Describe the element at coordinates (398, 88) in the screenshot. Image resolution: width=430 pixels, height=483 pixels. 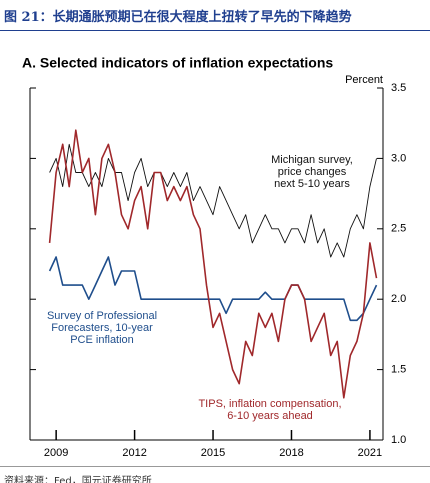
I see `y-tick-label: 3.5` at that location.